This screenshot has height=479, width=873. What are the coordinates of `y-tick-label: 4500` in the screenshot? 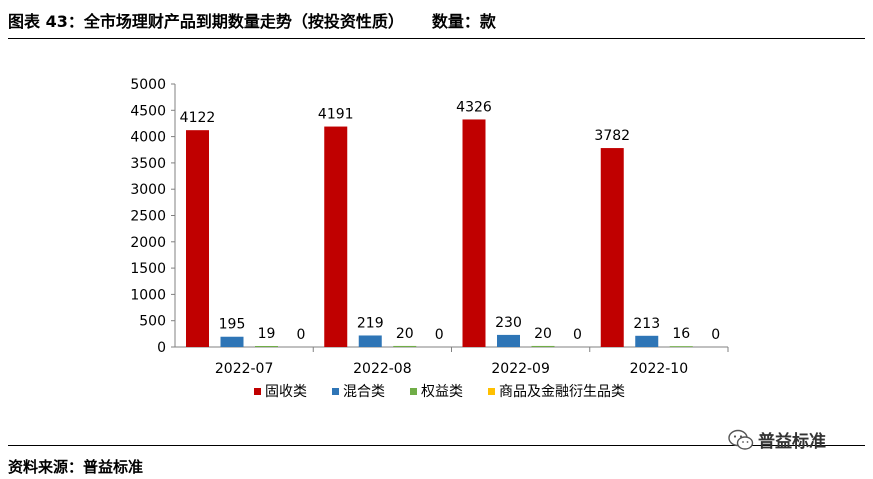 It's located at (148, 111).